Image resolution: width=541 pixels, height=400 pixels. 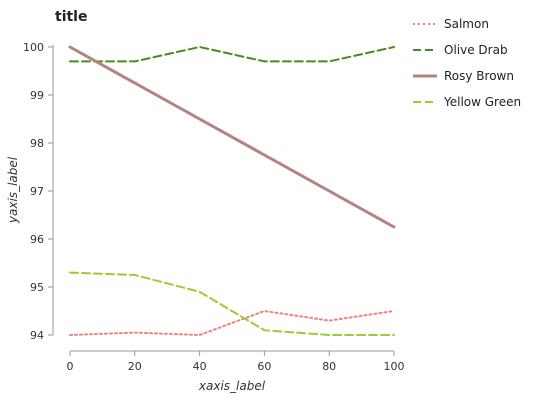 I want to click on series-line-olive-drab, so click(x=232, y=54).